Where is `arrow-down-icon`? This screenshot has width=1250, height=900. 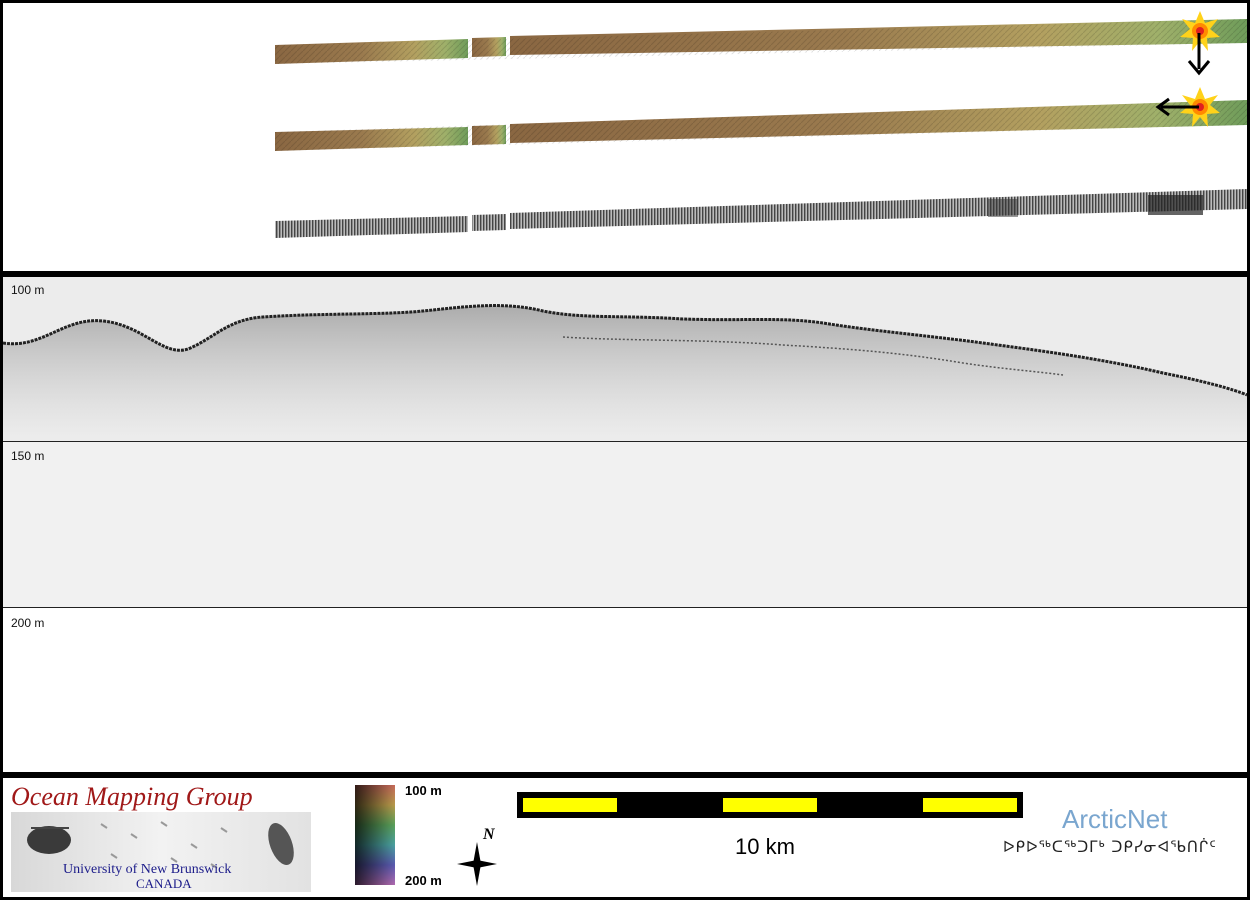 arrow-down-icon is located at coordinates (1199, 54).